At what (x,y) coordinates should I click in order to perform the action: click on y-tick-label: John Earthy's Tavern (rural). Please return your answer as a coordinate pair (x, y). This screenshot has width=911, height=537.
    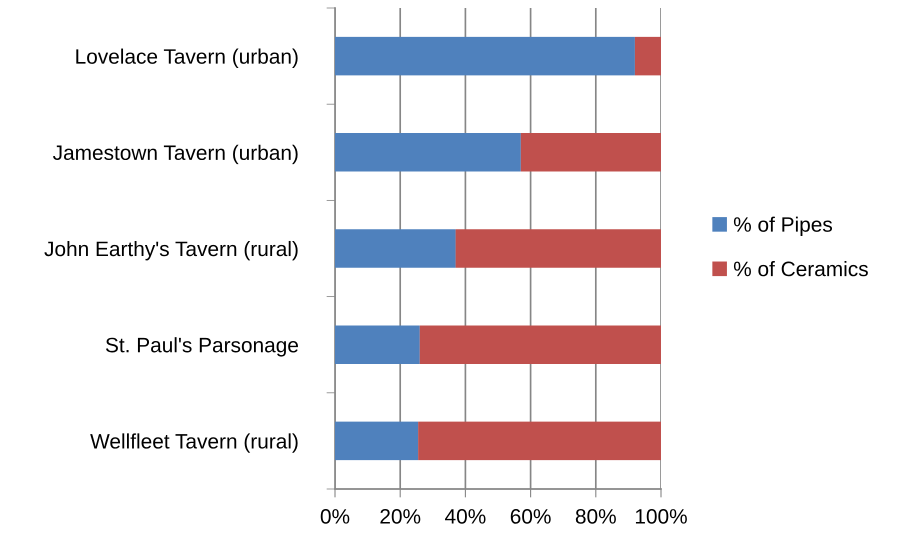
    Looking at the image, I should click on (171, 250).